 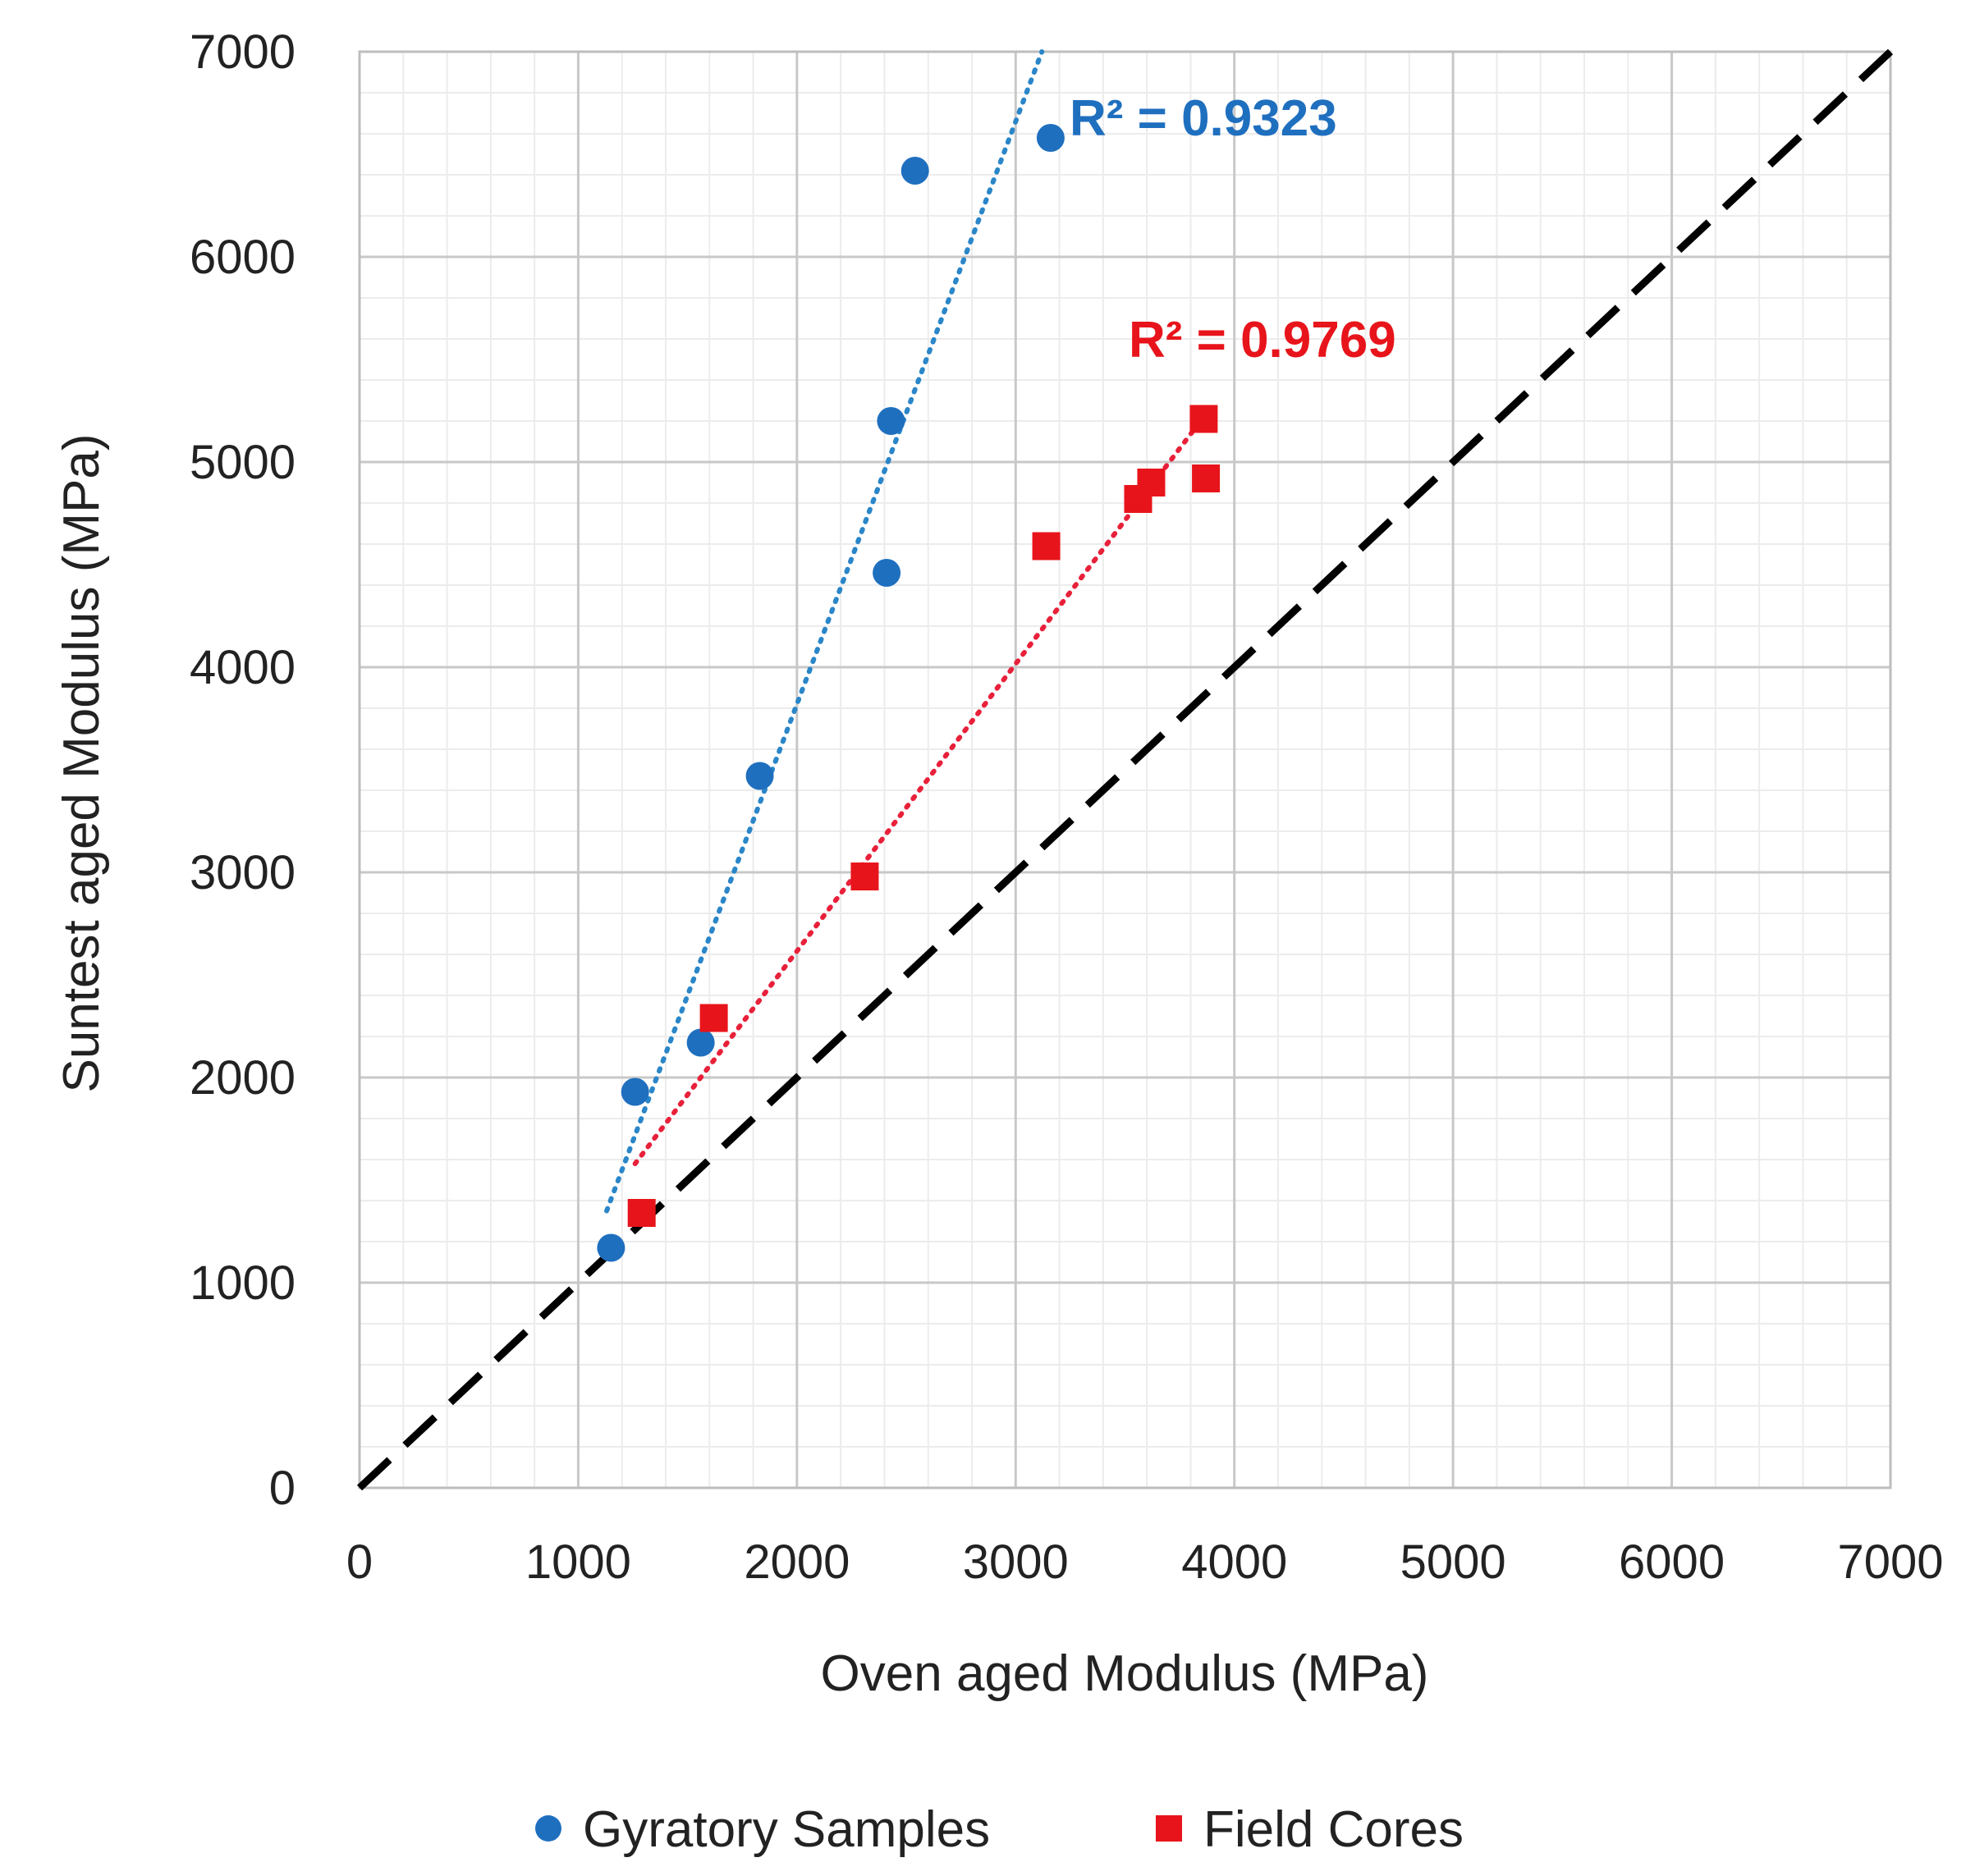 I want to click on r2-label-gyratory-samples: R² = 0.9323, so click(x=1203, y=119).